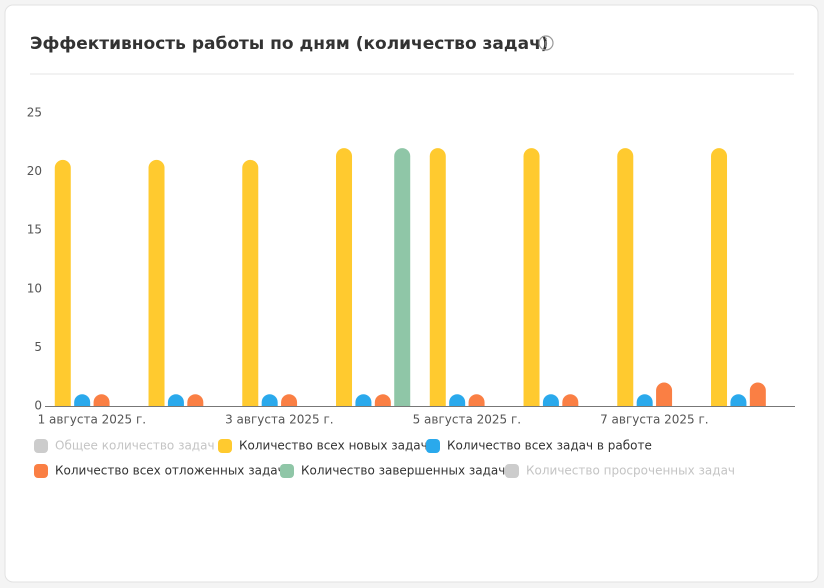 Image resolution: width=824 pixels, height=588 pixels. What do you see at coordinates (549, 446) in the screenshot?
I see `legend-label: Количество всех задач в работе` at bounding box center [549, 446].